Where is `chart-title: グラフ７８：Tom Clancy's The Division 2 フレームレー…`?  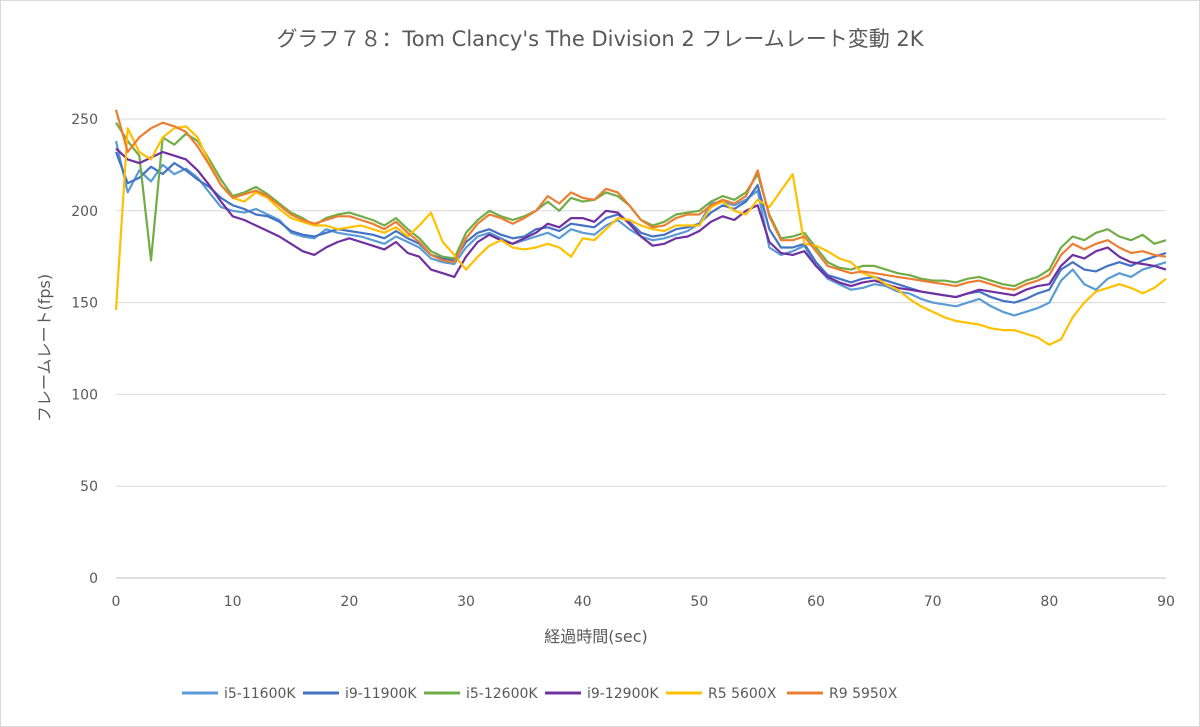
chart-title: グラフ７８：Tom Clancy's The Division 2 フレームレー… is located at coordinates (600, 39).